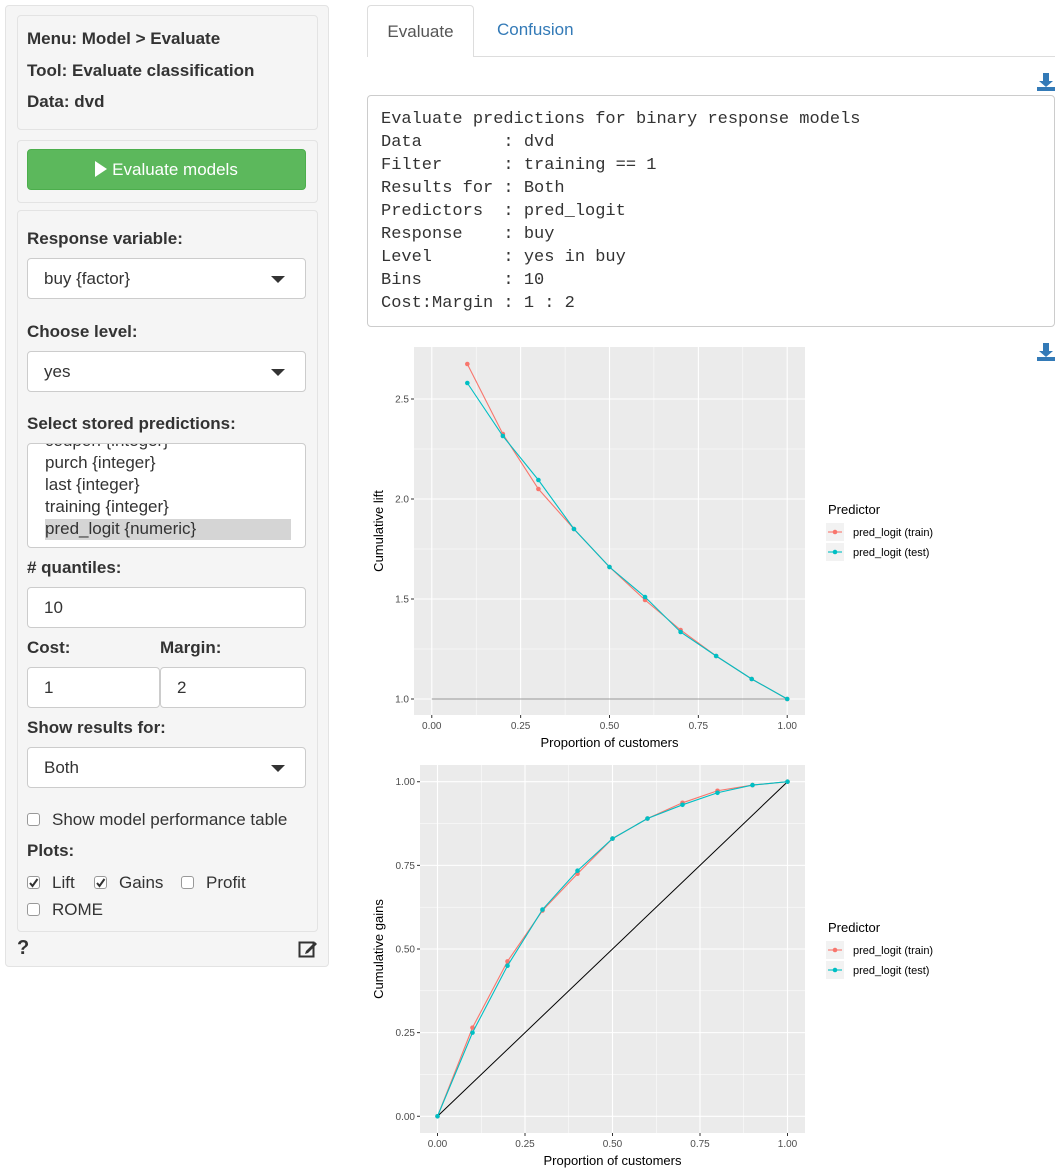 This screenshot has width=1059, height=1175. Describe the element at coordinates (378, 949) in the screenshot. I see `y-axis-label: Cumulative gains` at that location.